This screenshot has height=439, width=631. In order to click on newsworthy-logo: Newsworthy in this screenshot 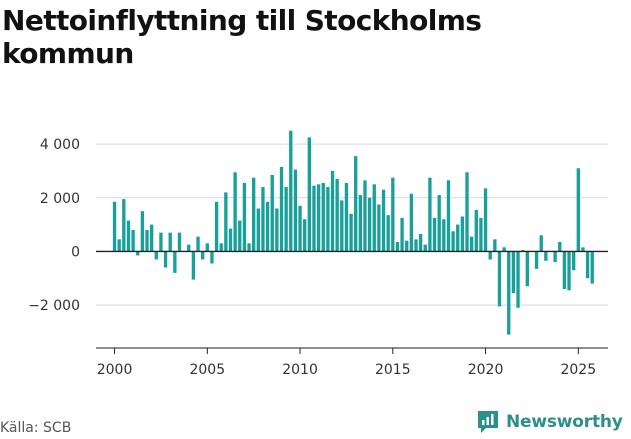, I will do `click(549, 422)`.